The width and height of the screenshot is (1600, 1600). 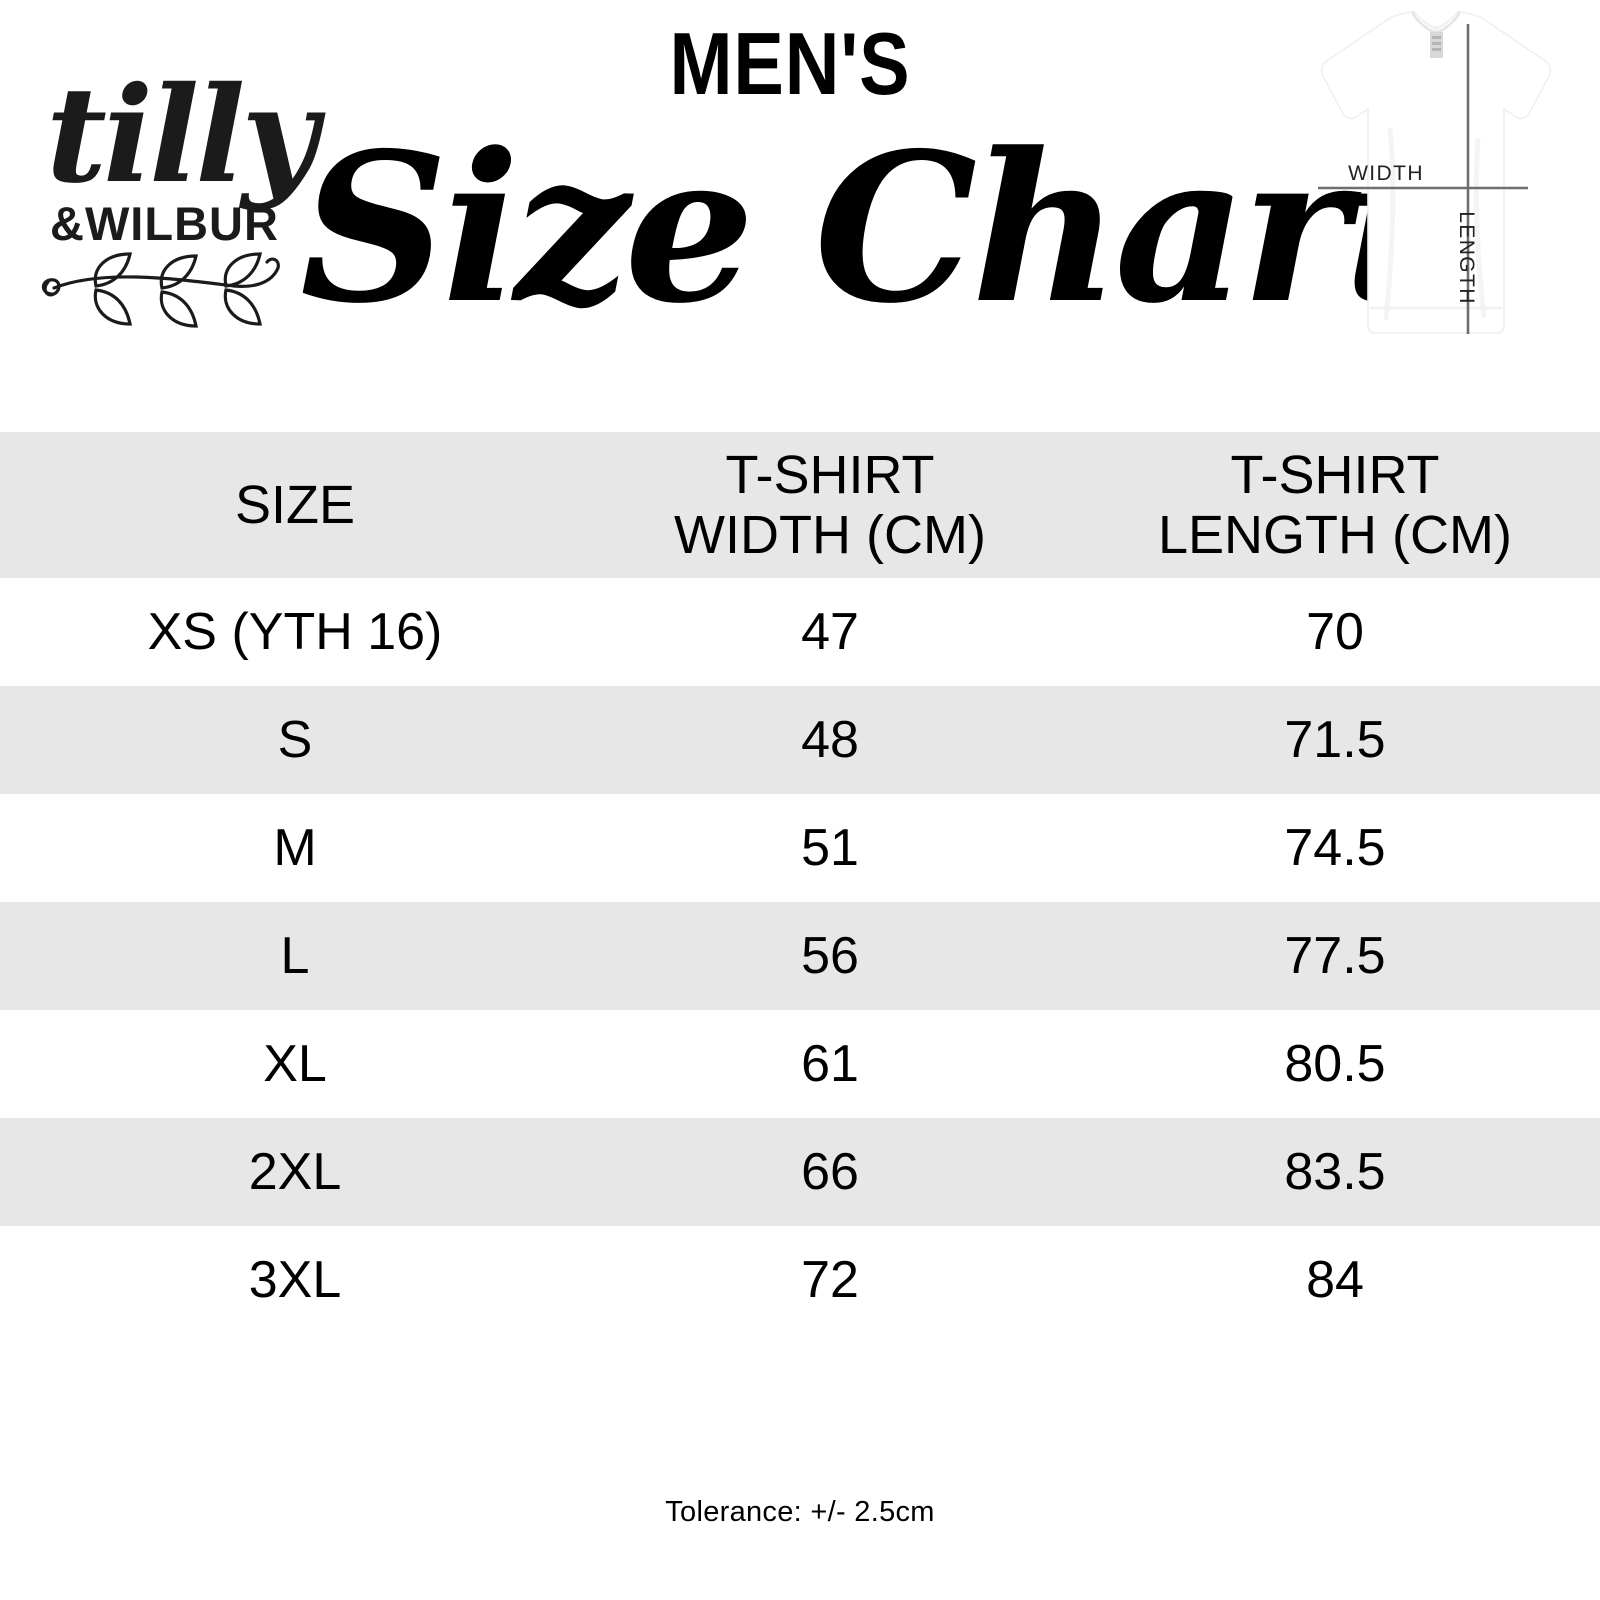 I want to click on brand-logo: tilly &WILBUR, so click(x=173, y=200).